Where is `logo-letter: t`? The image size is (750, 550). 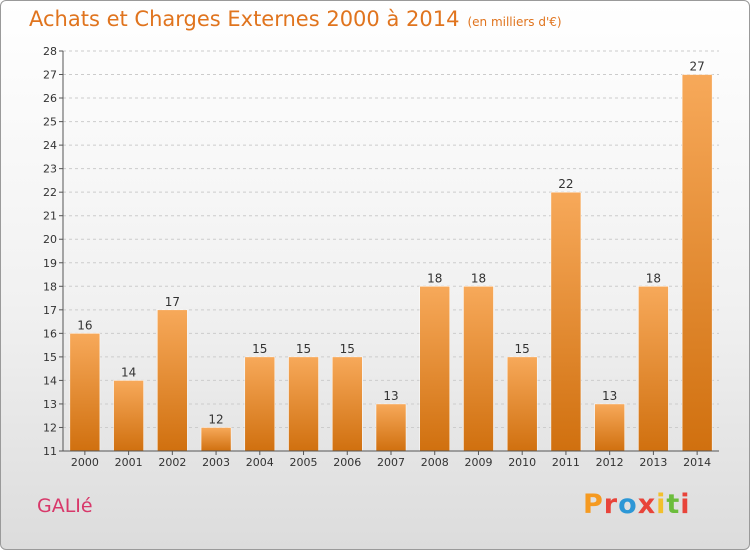 logo-letter: t is located at coordinates (673, 504).